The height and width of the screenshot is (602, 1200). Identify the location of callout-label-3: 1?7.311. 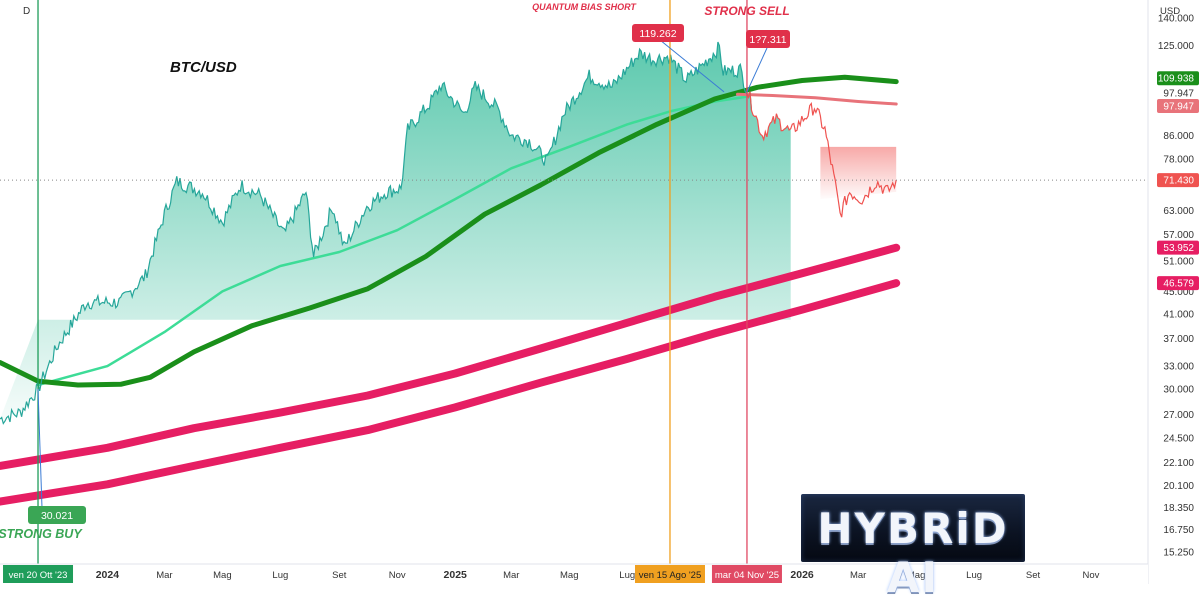
(767, 40).